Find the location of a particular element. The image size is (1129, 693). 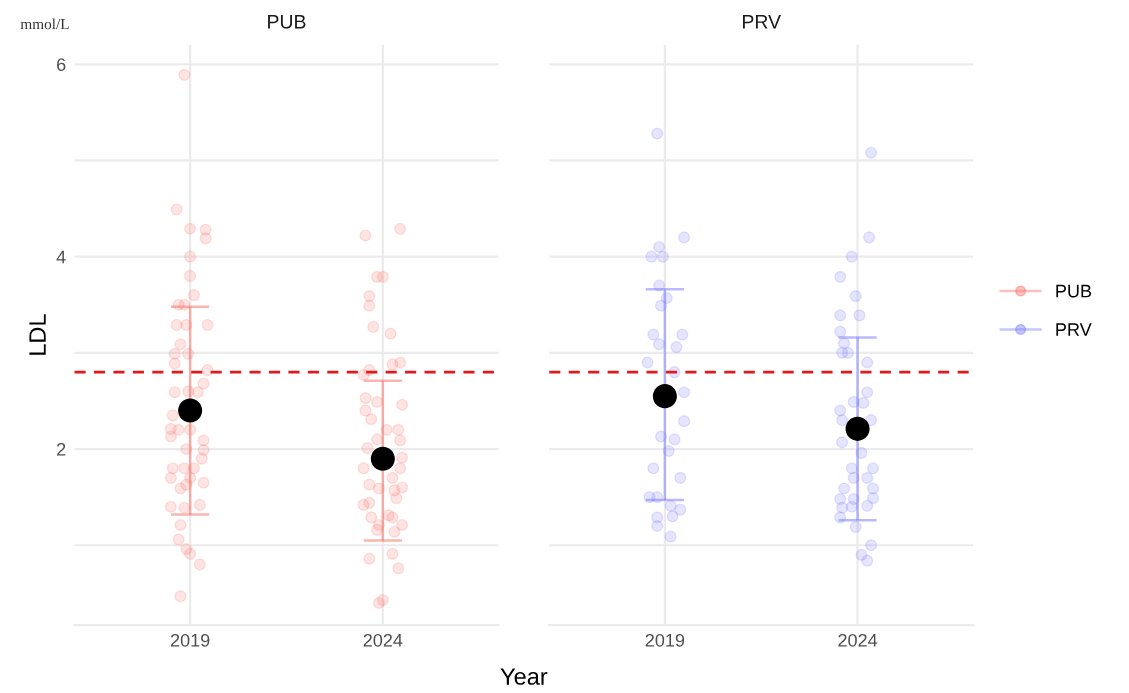

y-tick-label: 6 is located at coordinates (61, 64).